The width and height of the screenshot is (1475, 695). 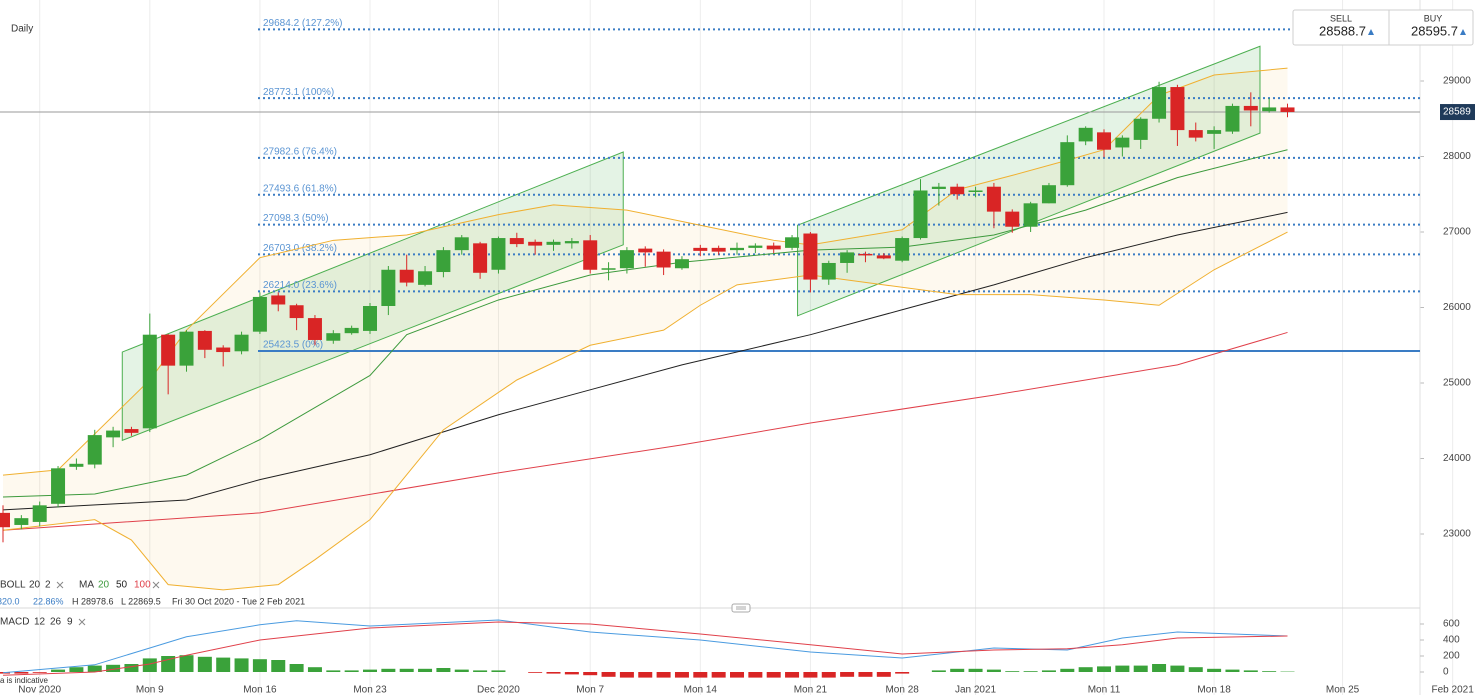 What do you see at coordinates (142, 585) in the screenshot?
I see `ma-period: 100` at bounding box center [142, 585].